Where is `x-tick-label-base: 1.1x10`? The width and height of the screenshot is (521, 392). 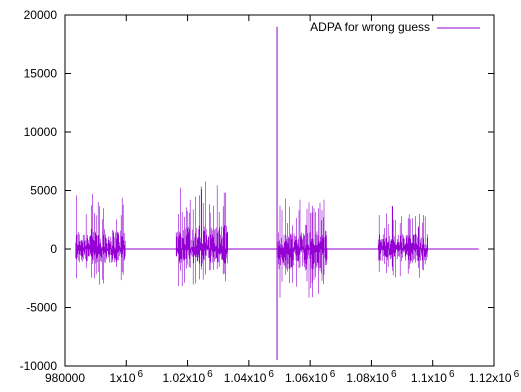
x-tick-label-base: 1.1x10 is located at coordinates (429, 378).